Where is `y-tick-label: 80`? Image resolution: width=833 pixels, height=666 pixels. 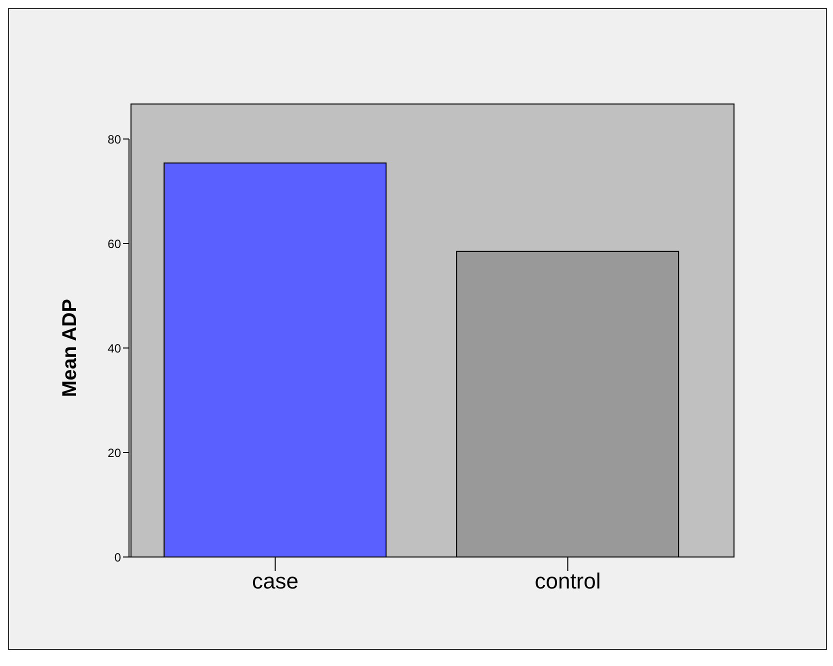 y-tick-label: 80 is located at coordinates (115, 139).